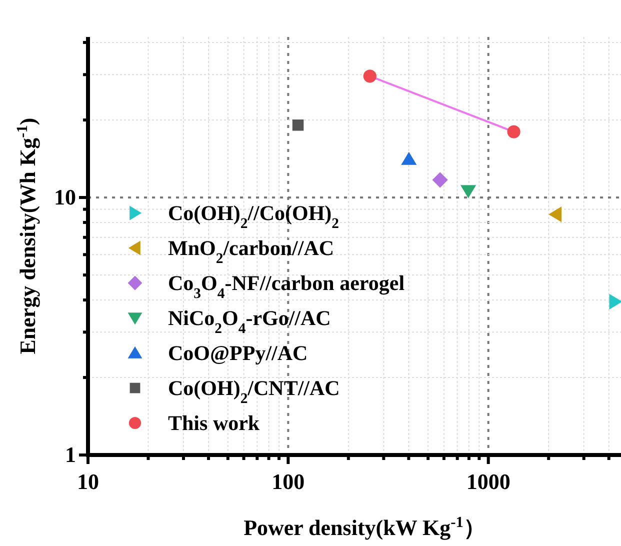  Describe the element at coordinates (251, 251) in the screenshot. I see `legend-label: MnO$_{2}$/carbon//AC` at that location.